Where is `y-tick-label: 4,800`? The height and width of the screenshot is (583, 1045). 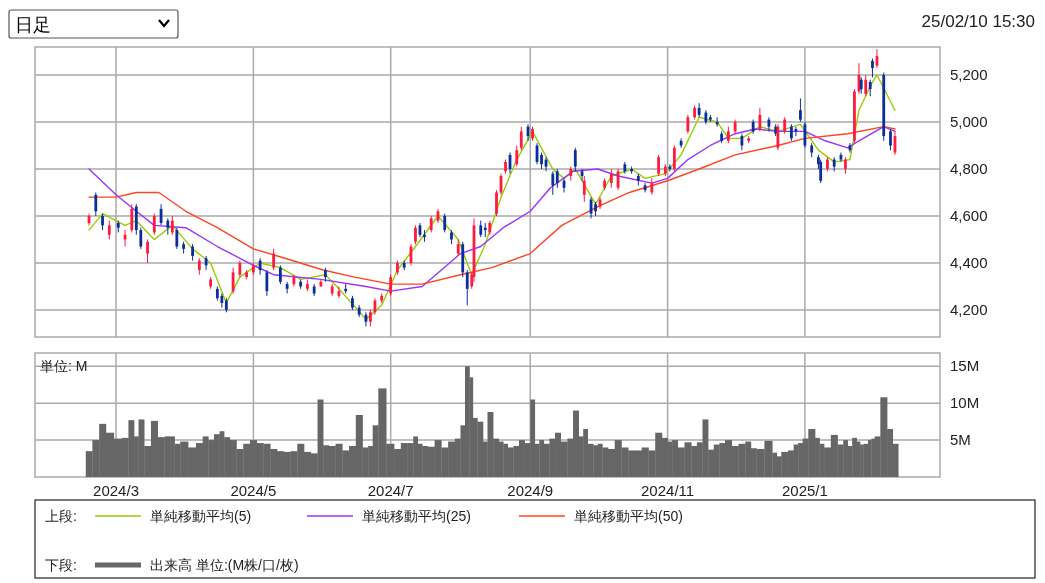 y-tick-label: 4,800 is located at coordinates (969, 168).